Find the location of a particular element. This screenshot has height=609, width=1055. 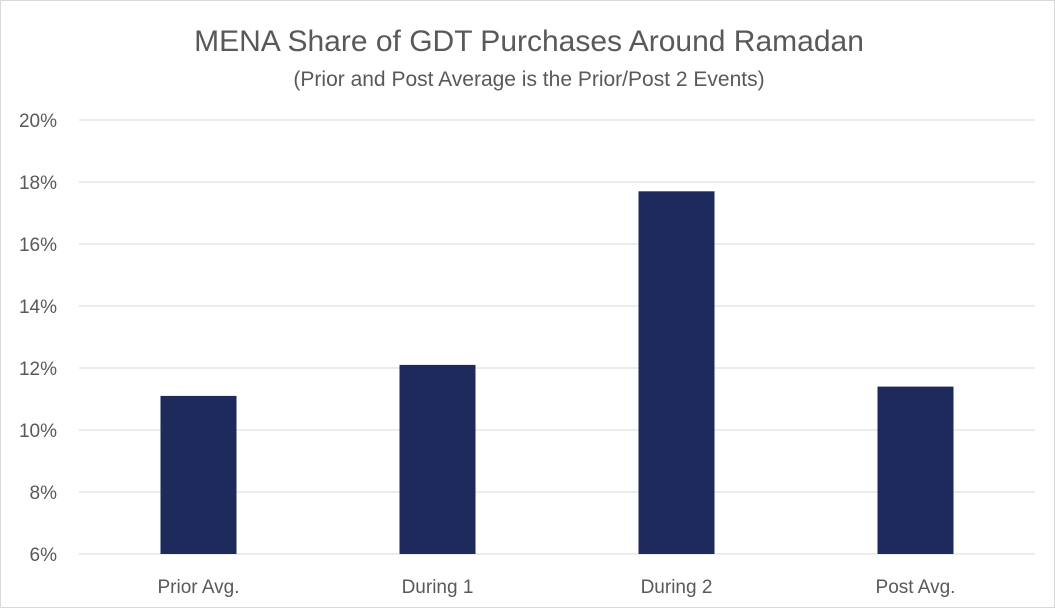

y-tick-label: 8% is located at coordinates (44, 493).